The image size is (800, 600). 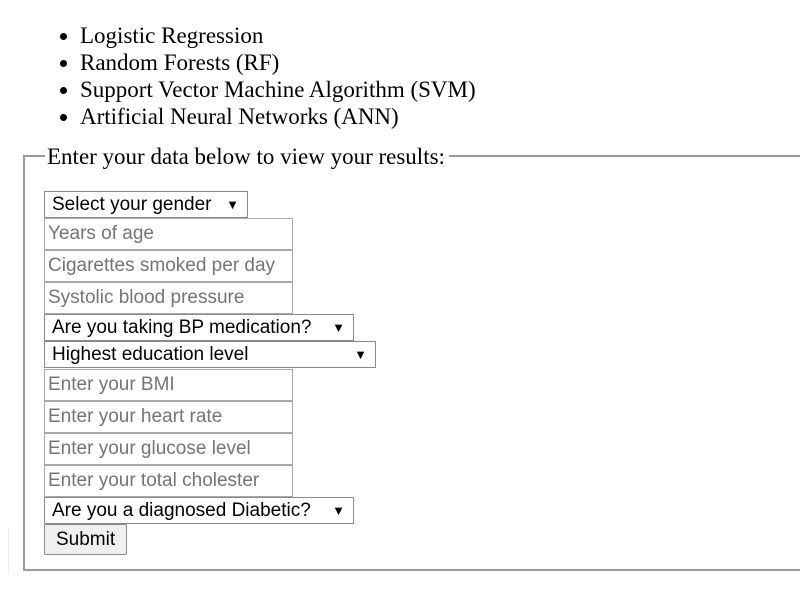 I want to click on cigarettes-per-day-input: Cigarettes smoked per day, so click(x=168, y=266).